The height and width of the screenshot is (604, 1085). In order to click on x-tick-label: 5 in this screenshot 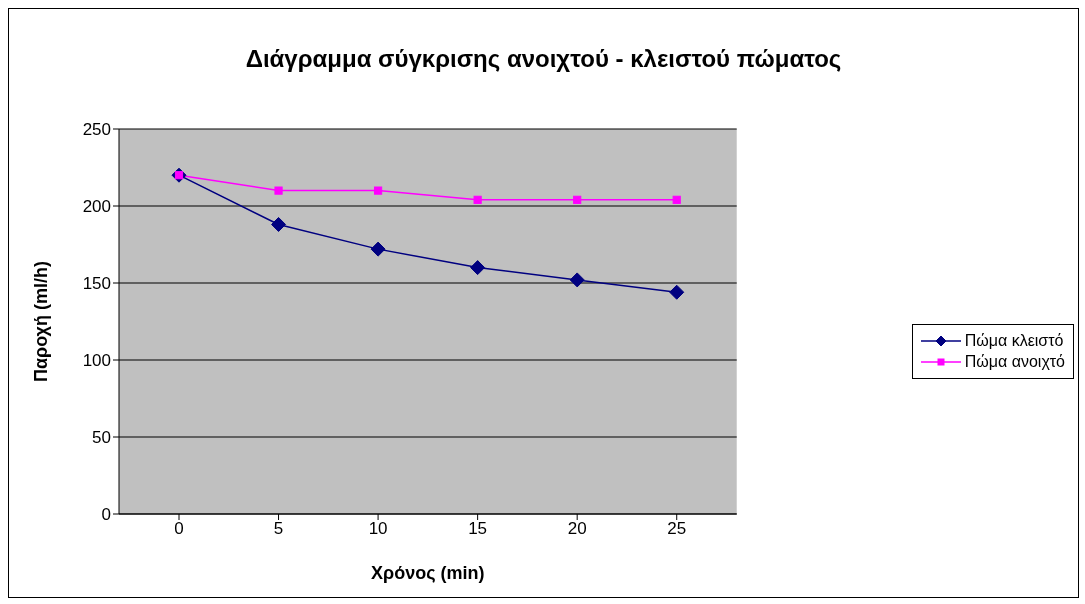, I will do `click(278, 529)`.